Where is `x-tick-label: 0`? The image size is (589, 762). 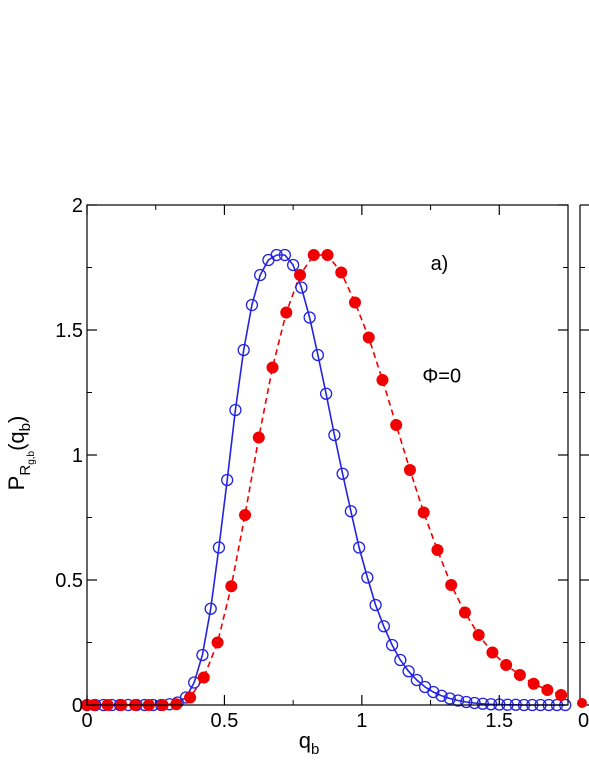 x-tick-label: 0 is located at coordinates (86, 721).